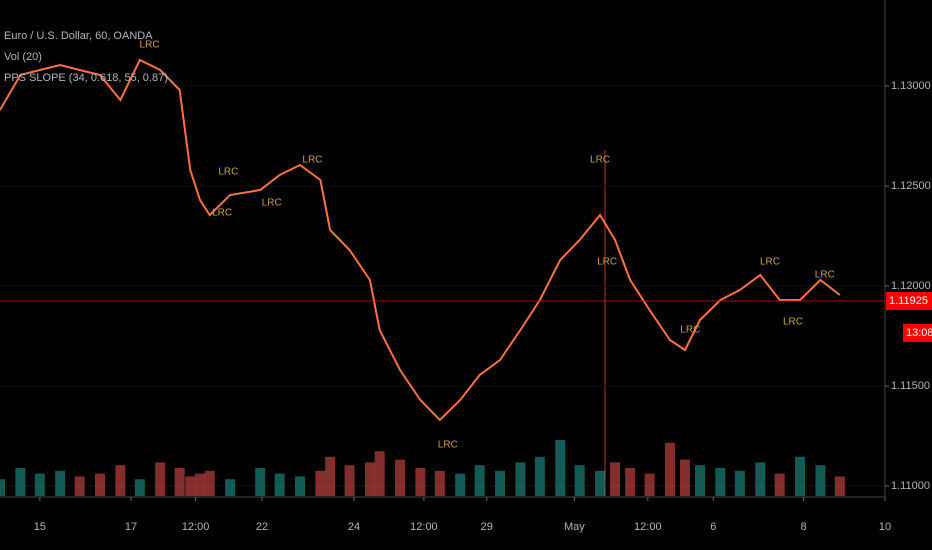 This screenshot has width=932, height=550. I want to click on countdown: 13:08, so click(919, 333).